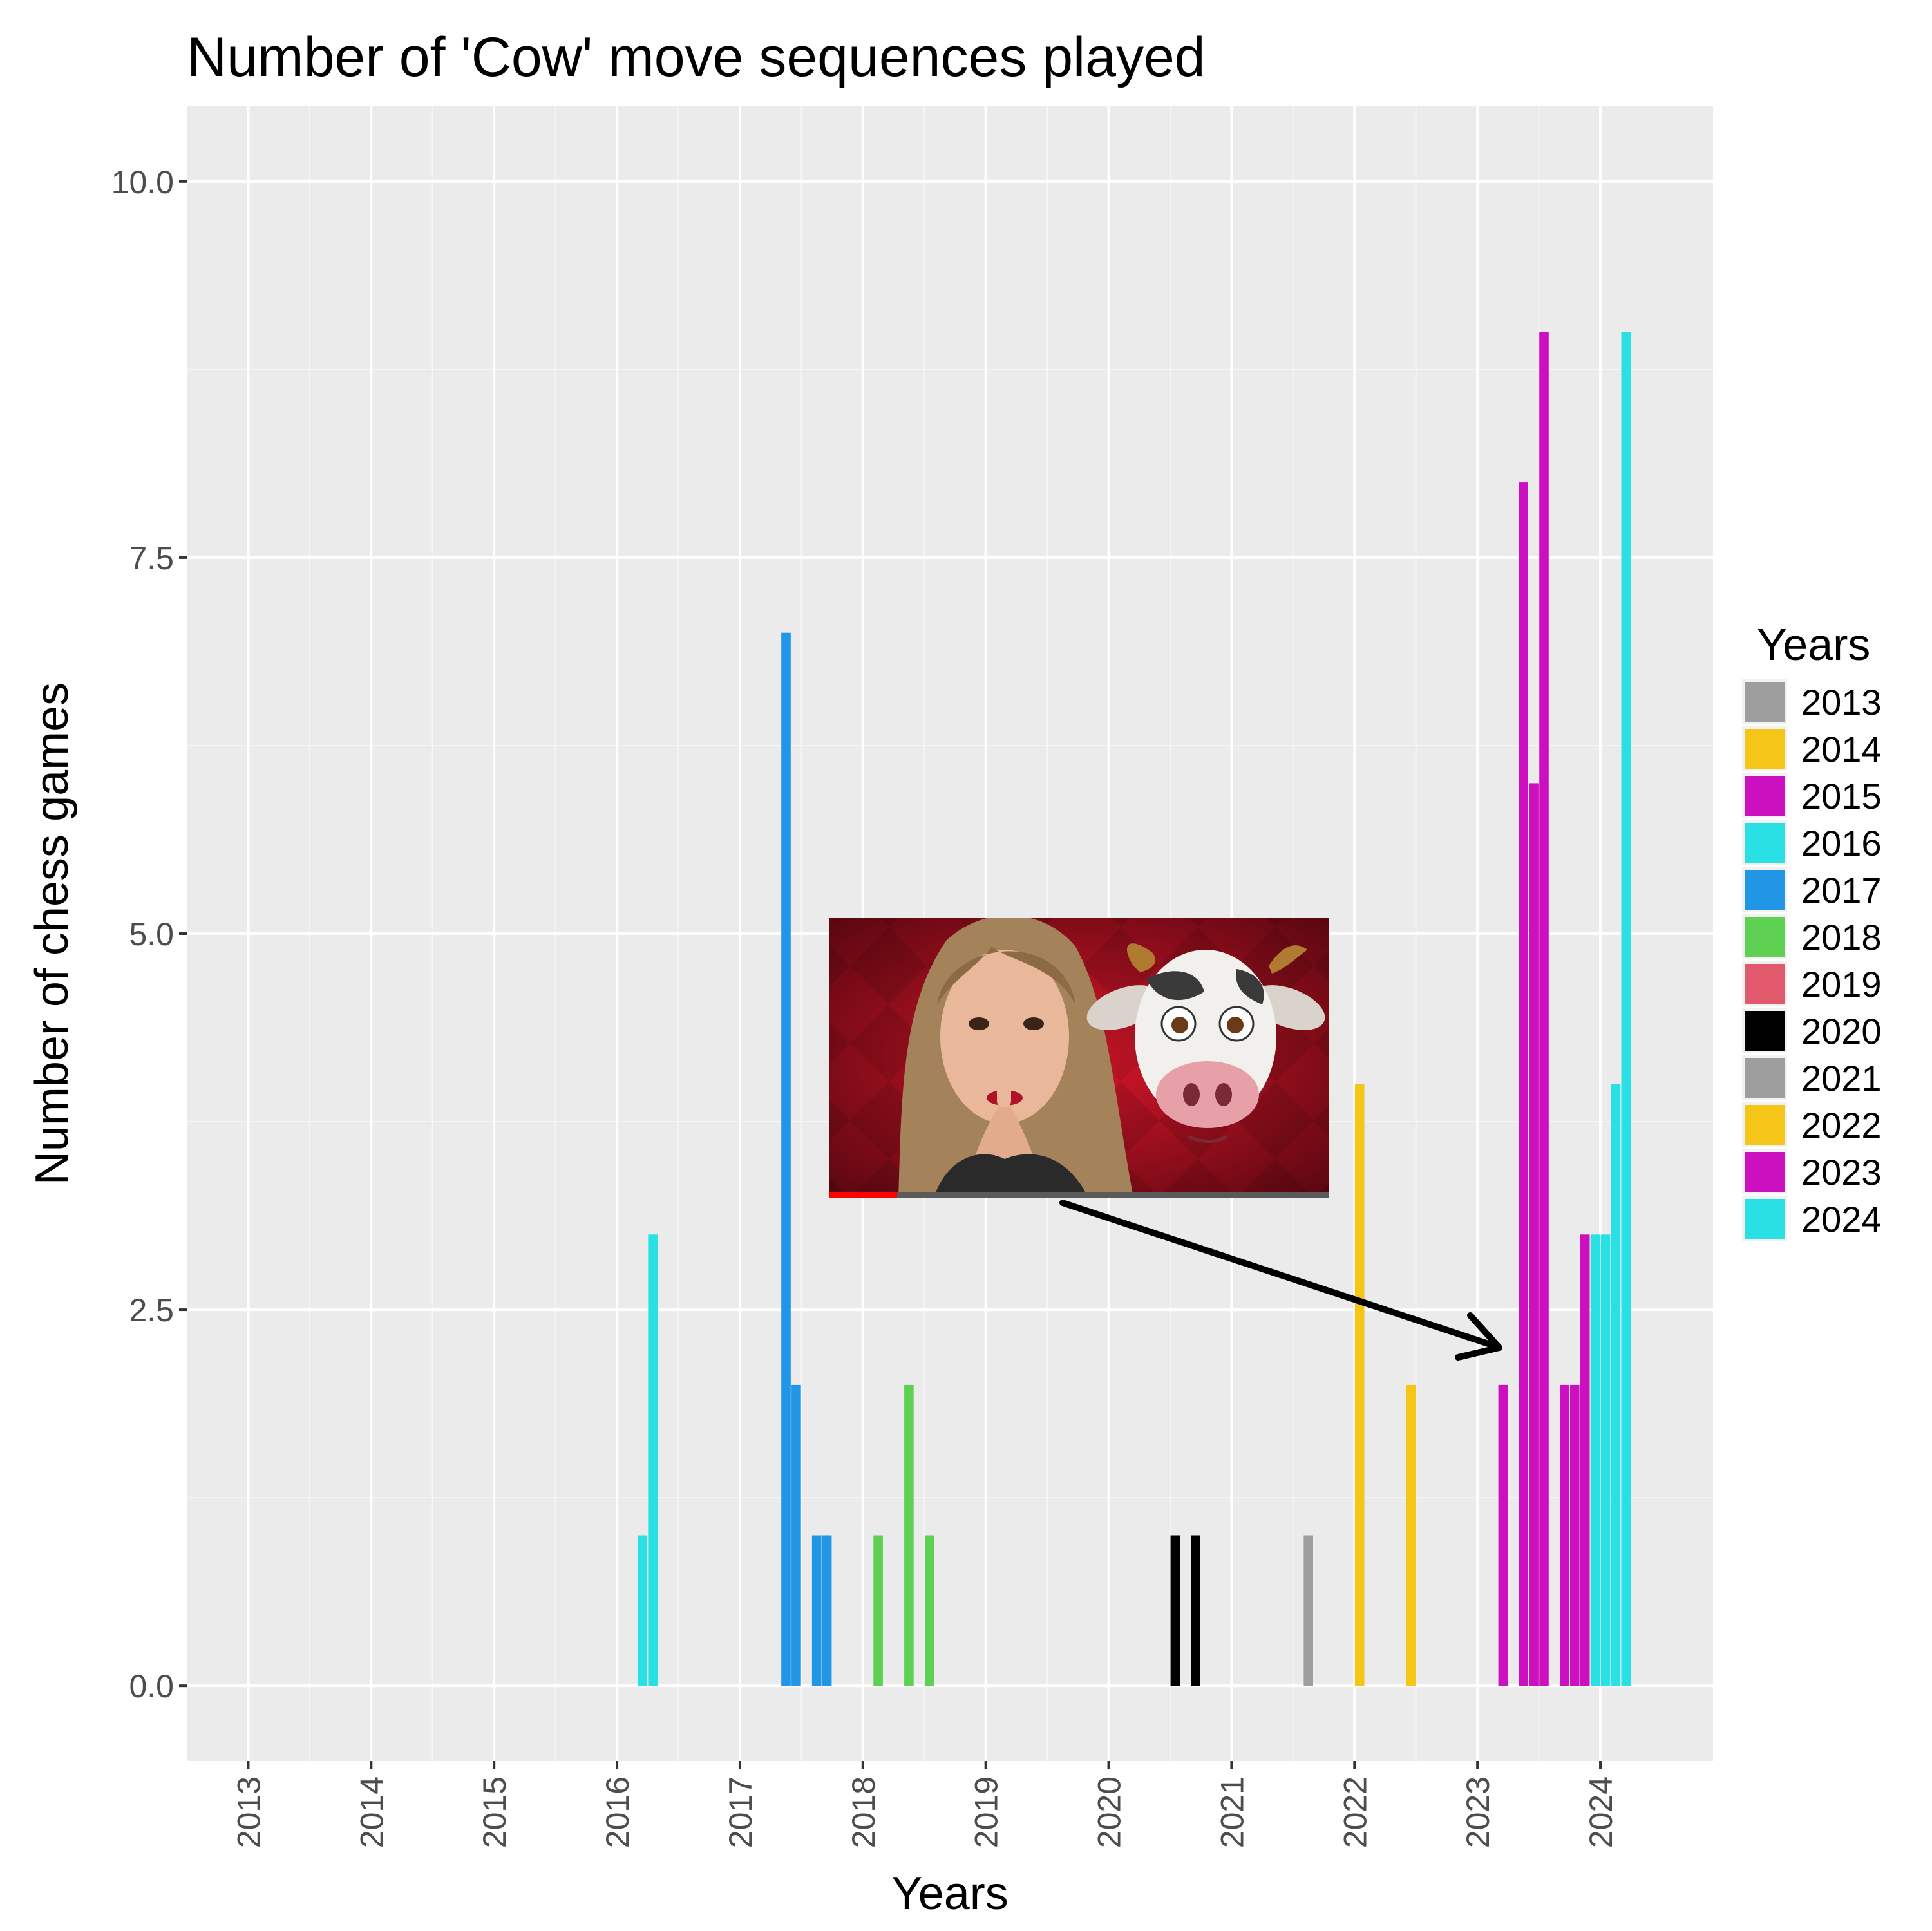 This screenshot has width=1932, height=1931. What do you see at coordinates (249, 1812) in the screenshot?
I see `x-tick-label: 2013` at bounding box center [249, 1812].